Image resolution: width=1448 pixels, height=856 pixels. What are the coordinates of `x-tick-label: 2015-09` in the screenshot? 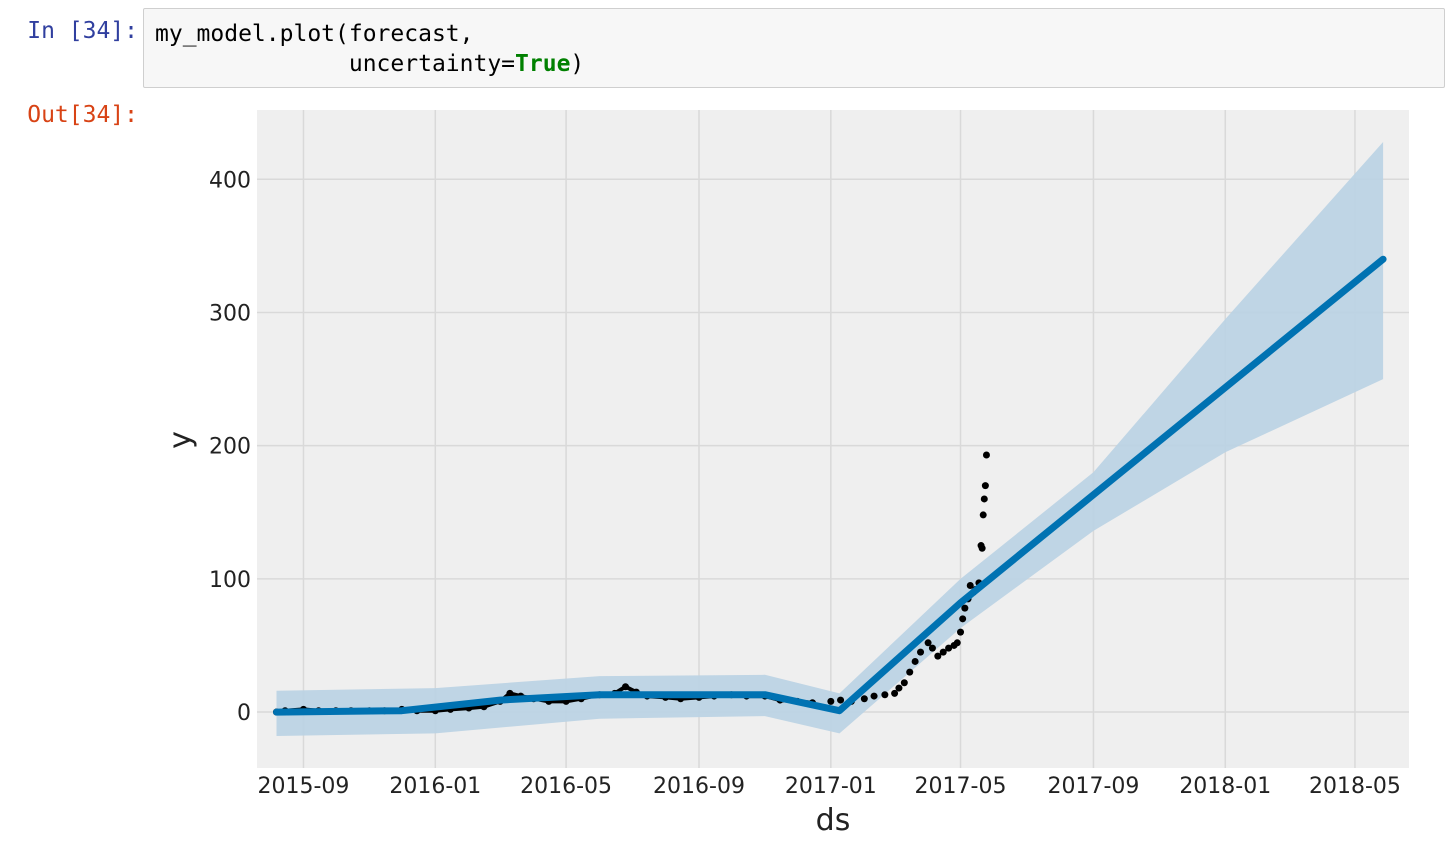 It's located at (304, 786).